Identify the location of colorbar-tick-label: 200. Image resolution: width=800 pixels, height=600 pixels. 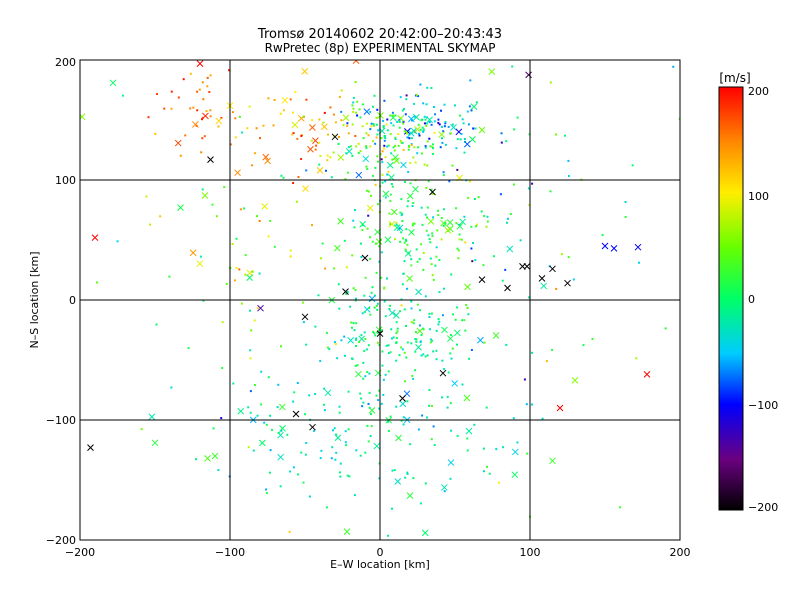
(758, 91).